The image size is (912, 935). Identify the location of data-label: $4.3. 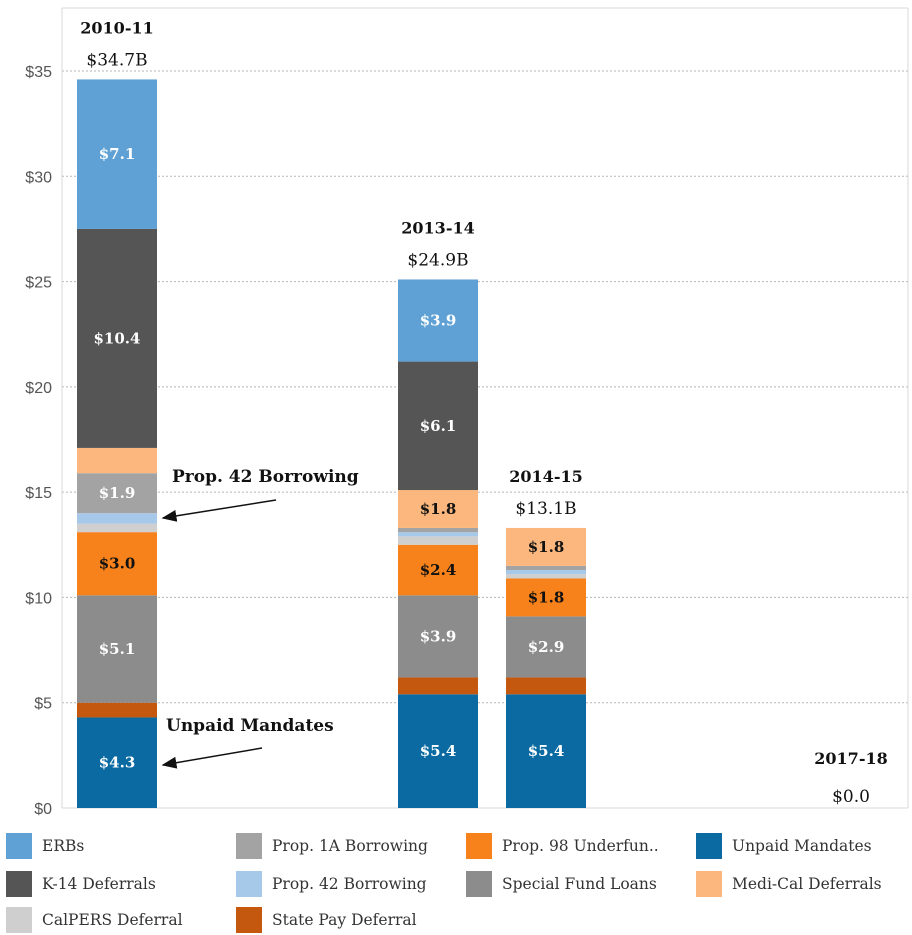
(117, 763).